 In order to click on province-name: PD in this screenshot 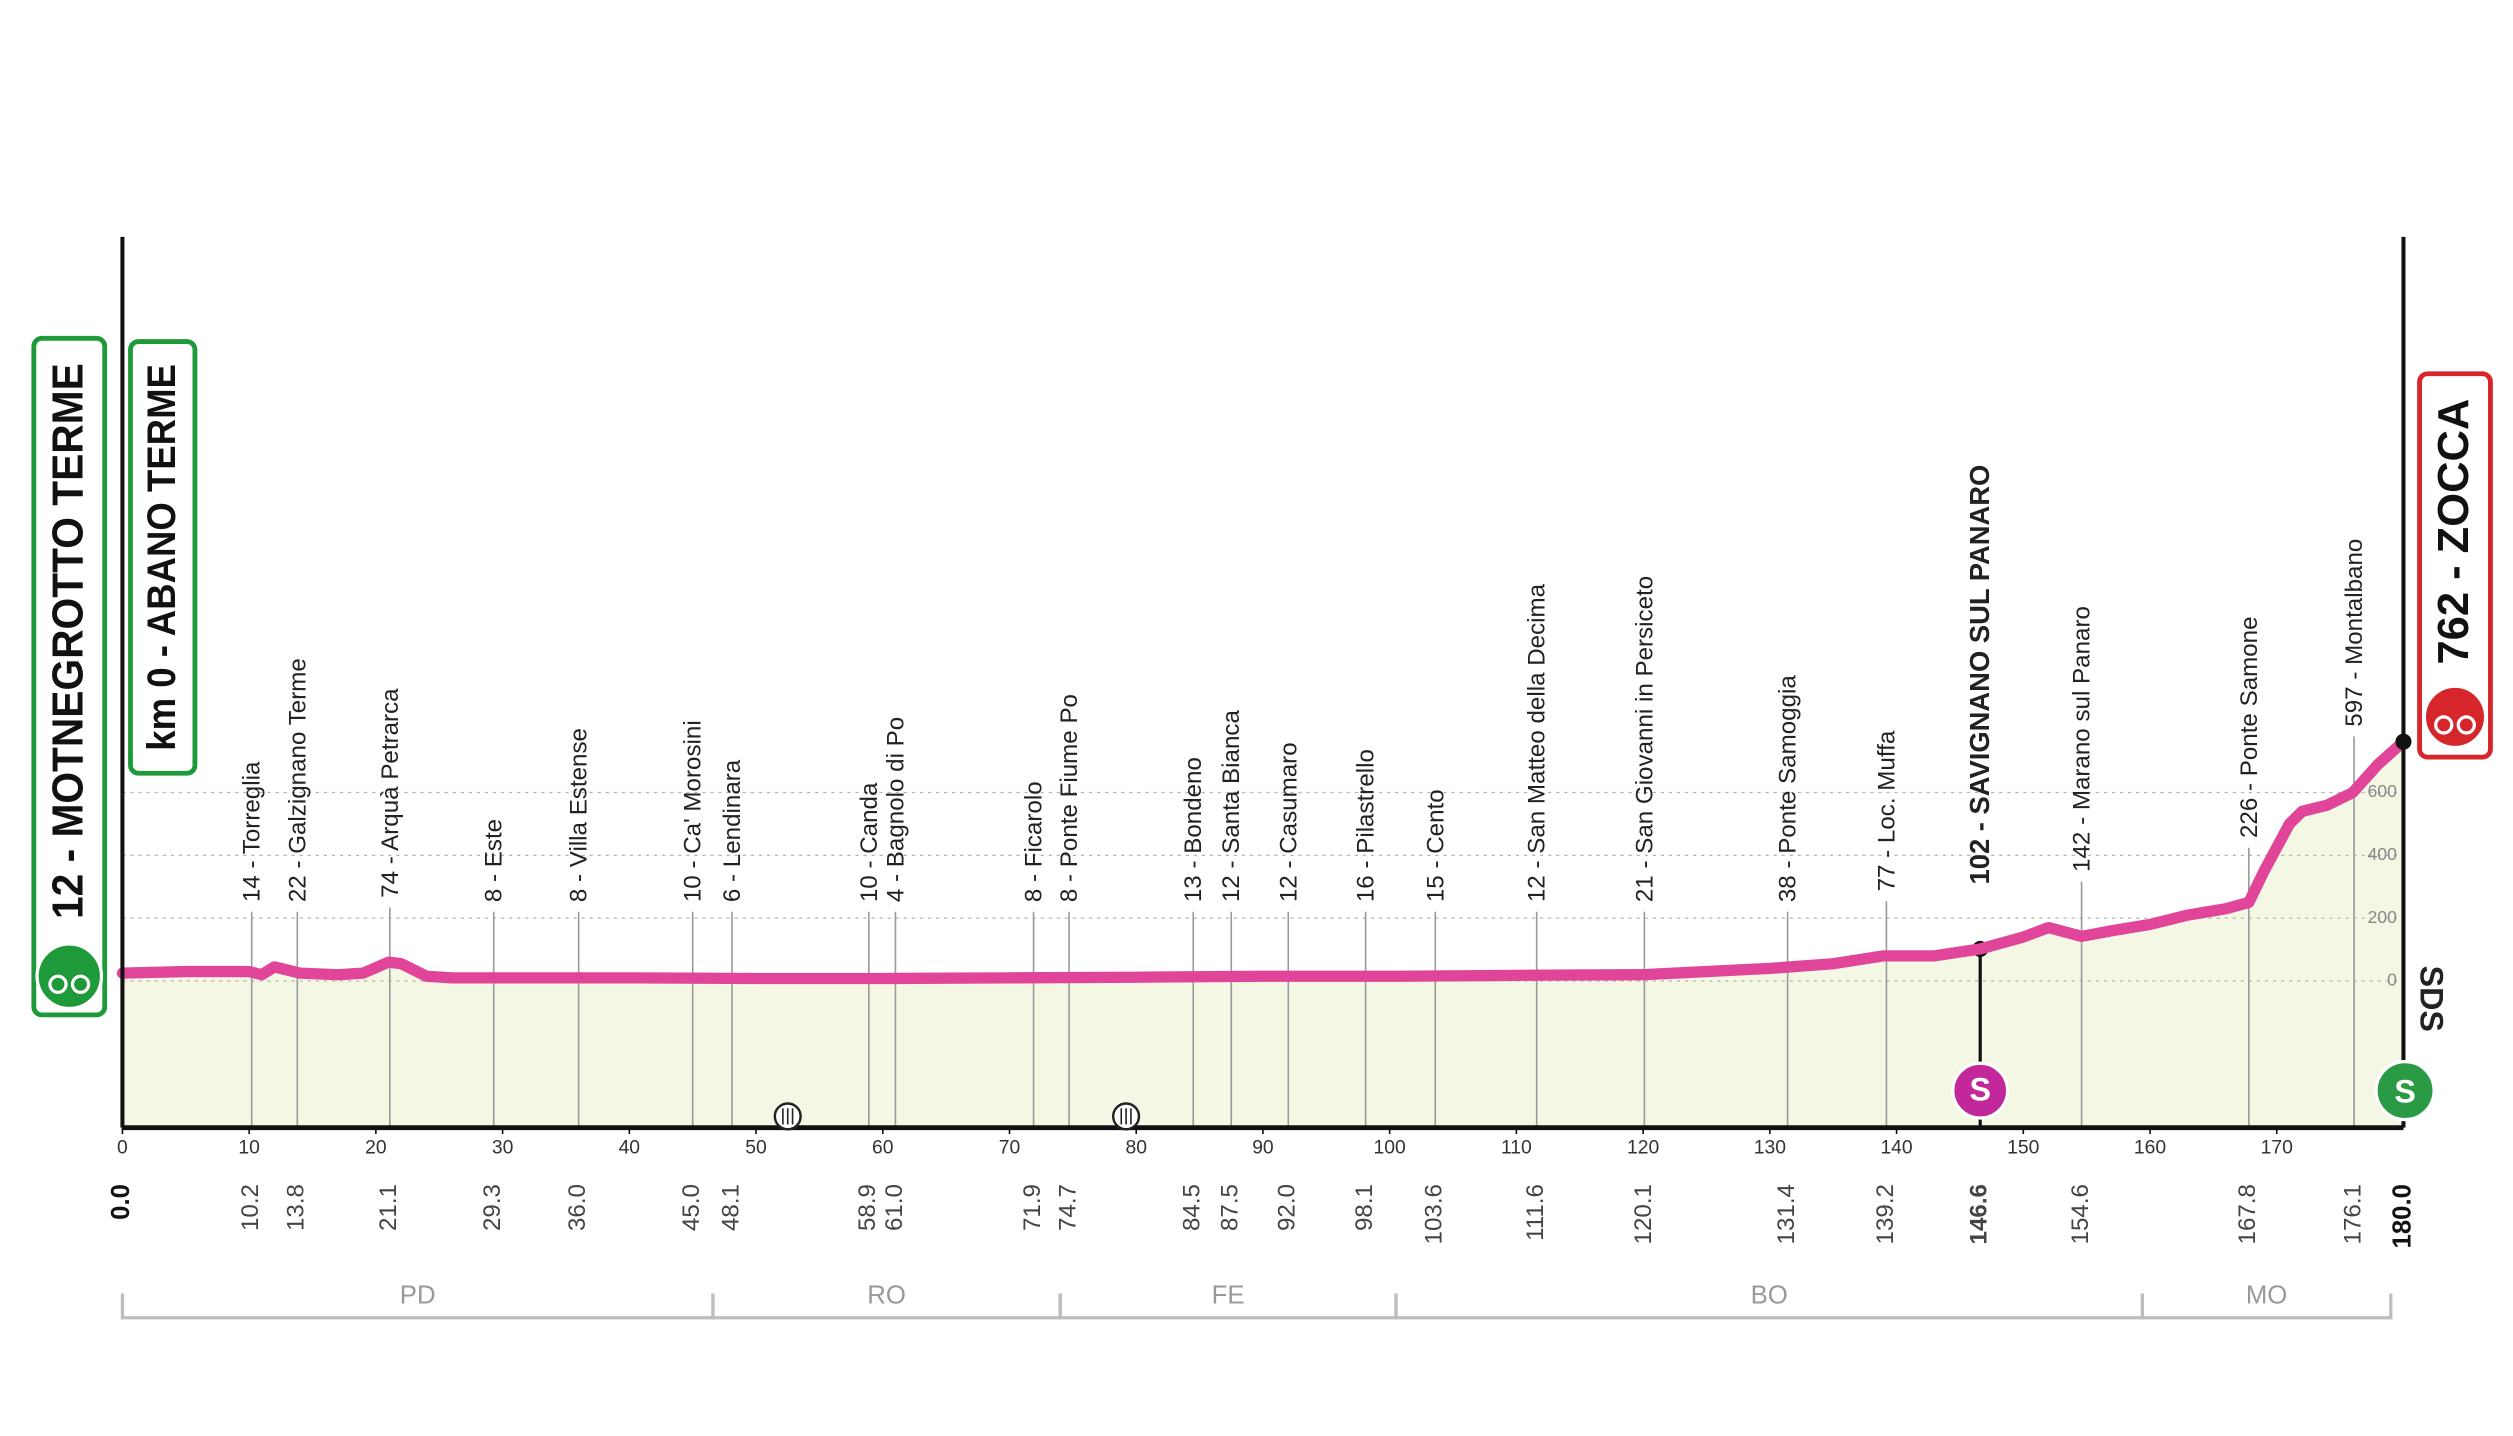, I will do `click(418, 1296)`.